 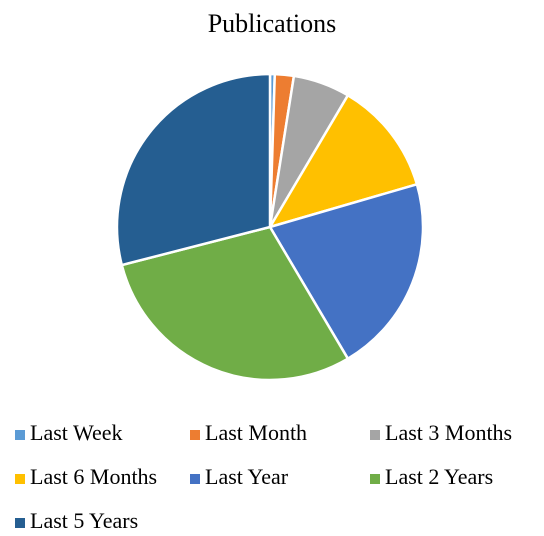 What do you see at coordinates (93, 476) in the screenshot?
I see `legend-label: Last 6 Months` at bounding box center [93, 476].